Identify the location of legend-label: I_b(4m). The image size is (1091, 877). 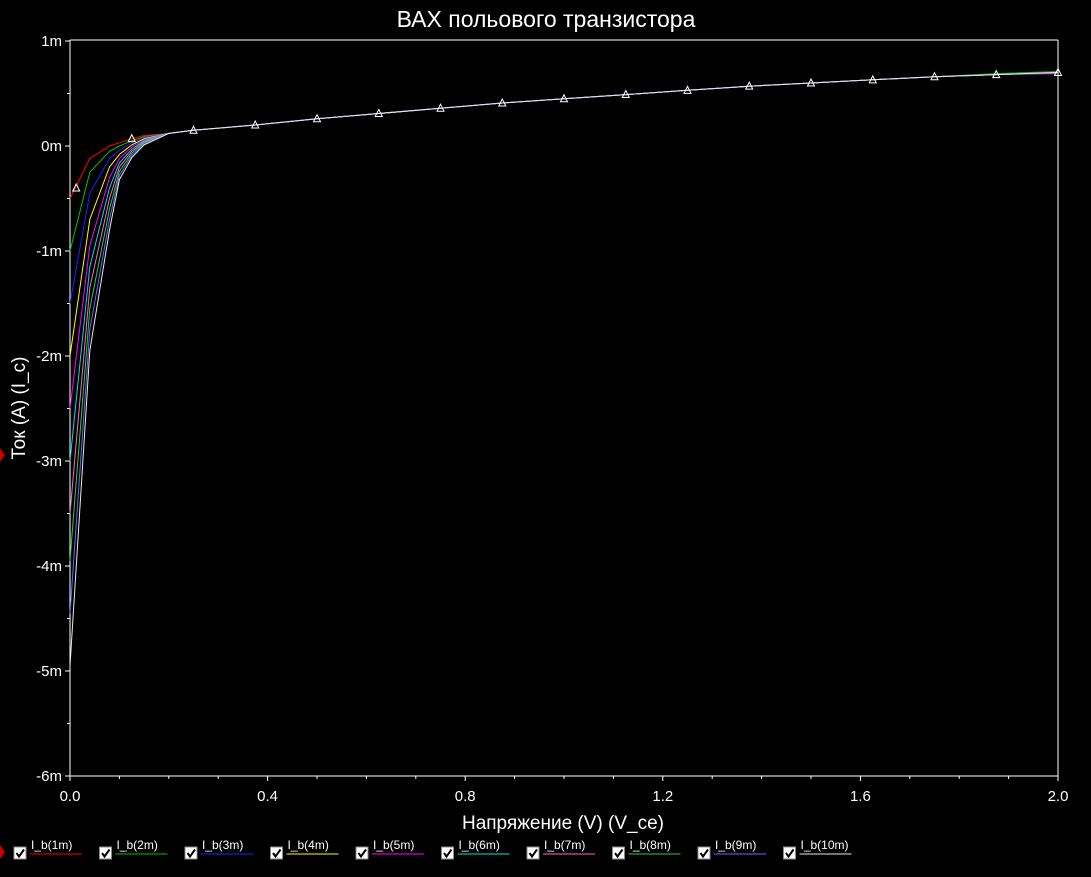
(308, 845).